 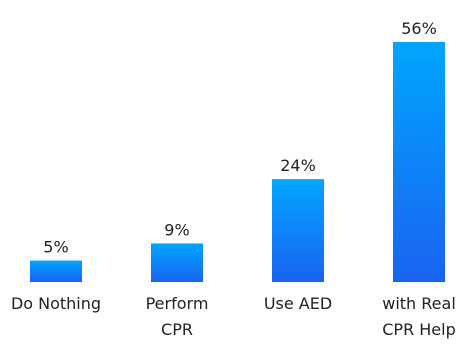 What do you see at coordinates (55, 247) in the screenshot?
I see `value-label-0: 5%` at bounding box center [55, 247].